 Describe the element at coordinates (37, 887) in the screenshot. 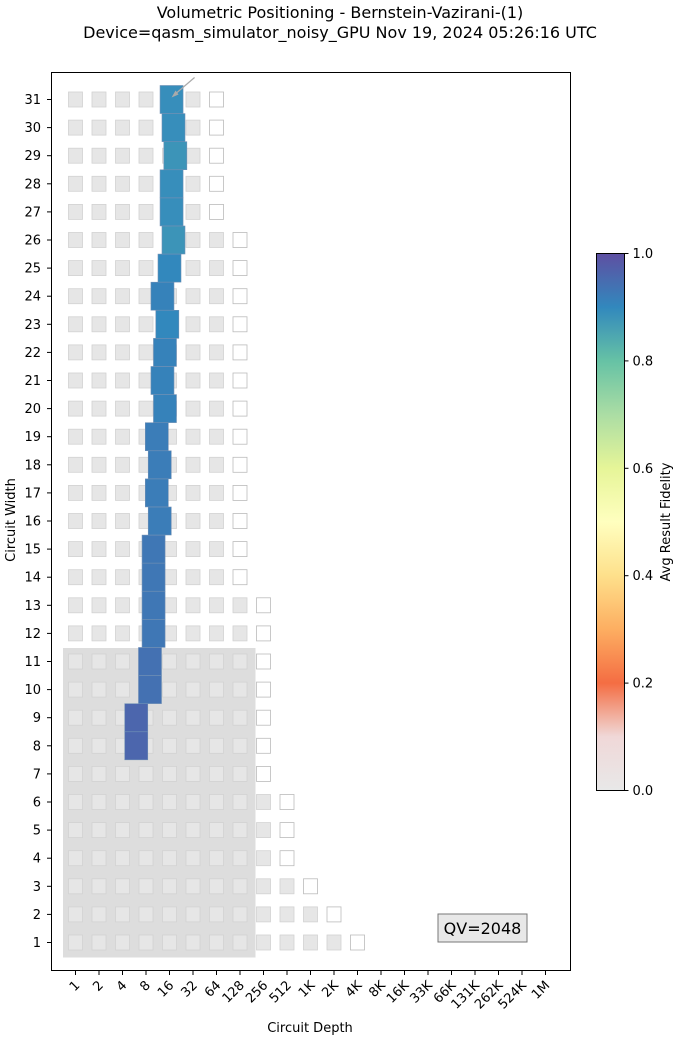

I see `y-tick-label: 3` at that location.